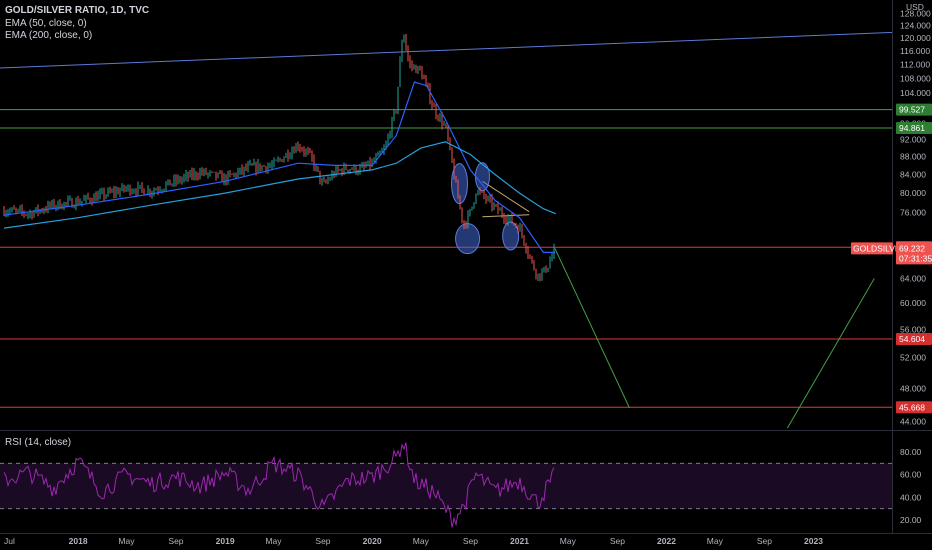 The height and width of the screenshot is (550, 932). I want to click on price-axis-tick: 76.000, so click(913, 213).